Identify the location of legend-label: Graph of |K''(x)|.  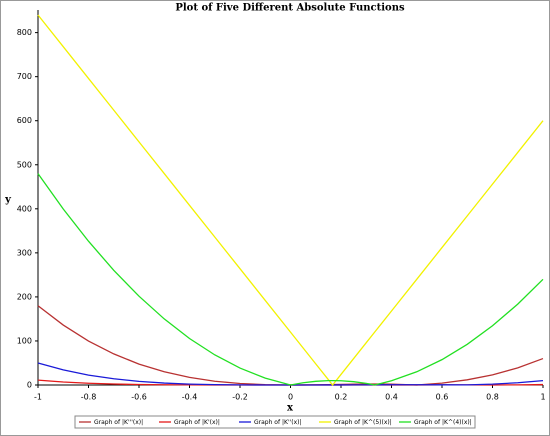
(278, 422).